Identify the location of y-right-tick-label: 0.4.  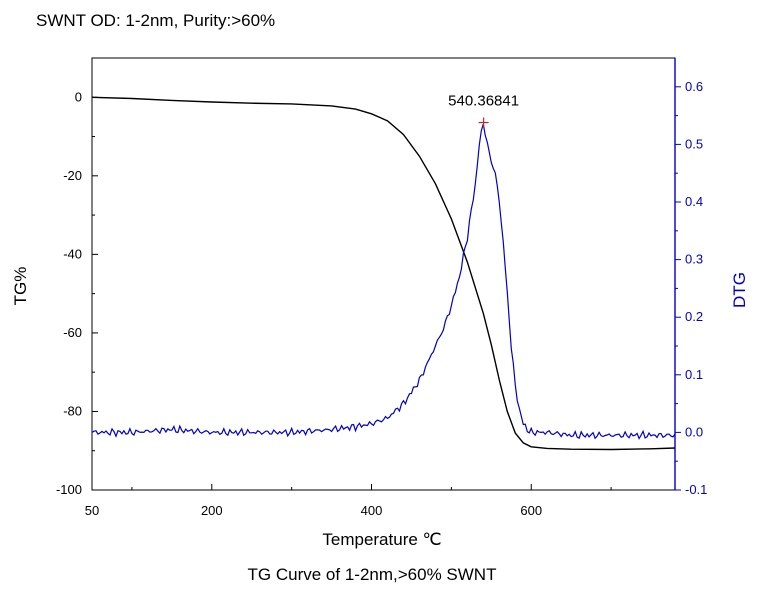
(694, 201).